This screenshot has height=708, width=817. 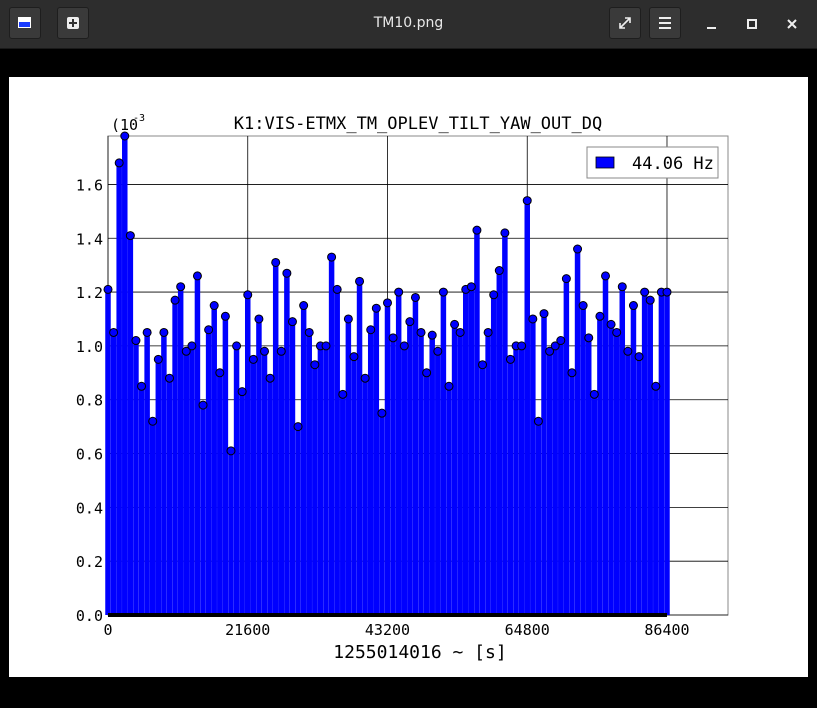 I want to click on y-tick-label: 1.4, so click(x=89, y=239).